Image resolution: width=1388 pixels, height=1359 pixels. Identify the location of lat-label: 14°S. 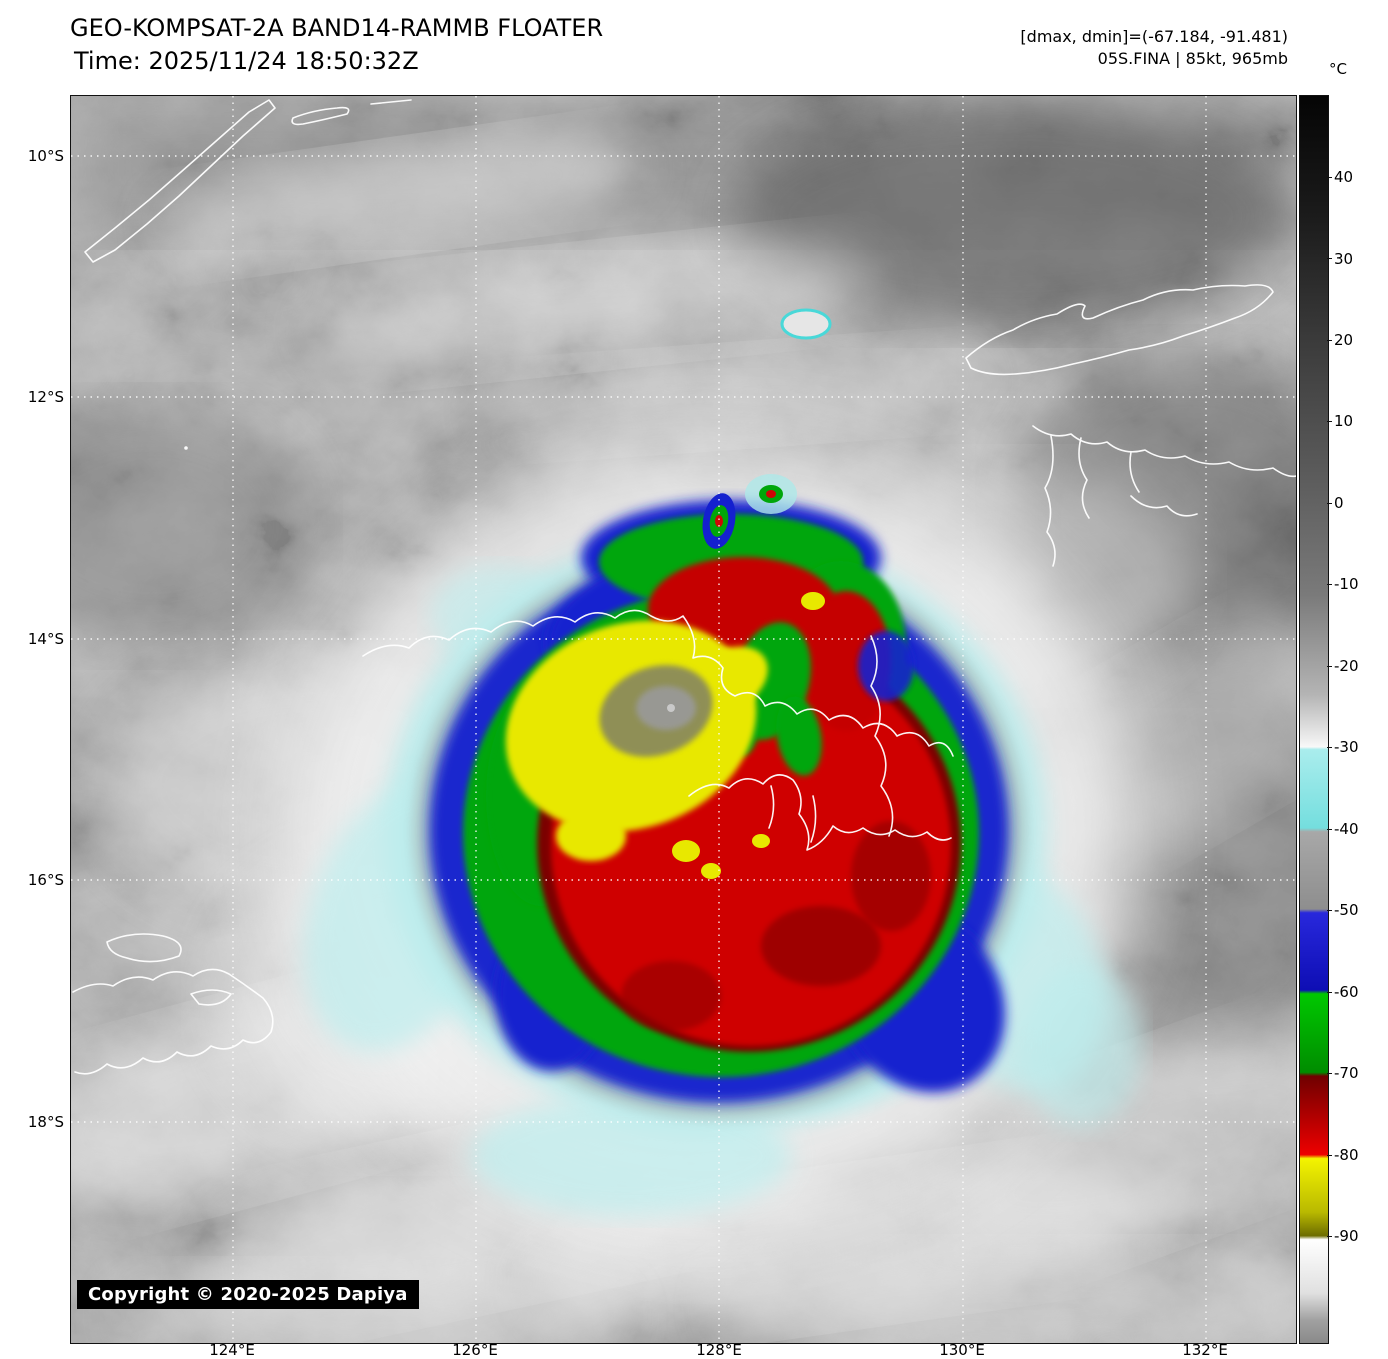
(45, 639).